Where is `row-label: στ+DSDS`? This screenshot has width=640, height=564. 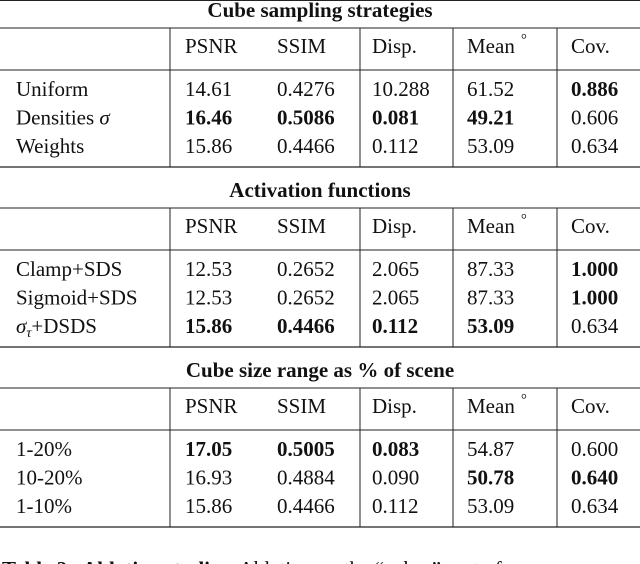
row-label: στ+DSDS is located at coordinates (56, 327).